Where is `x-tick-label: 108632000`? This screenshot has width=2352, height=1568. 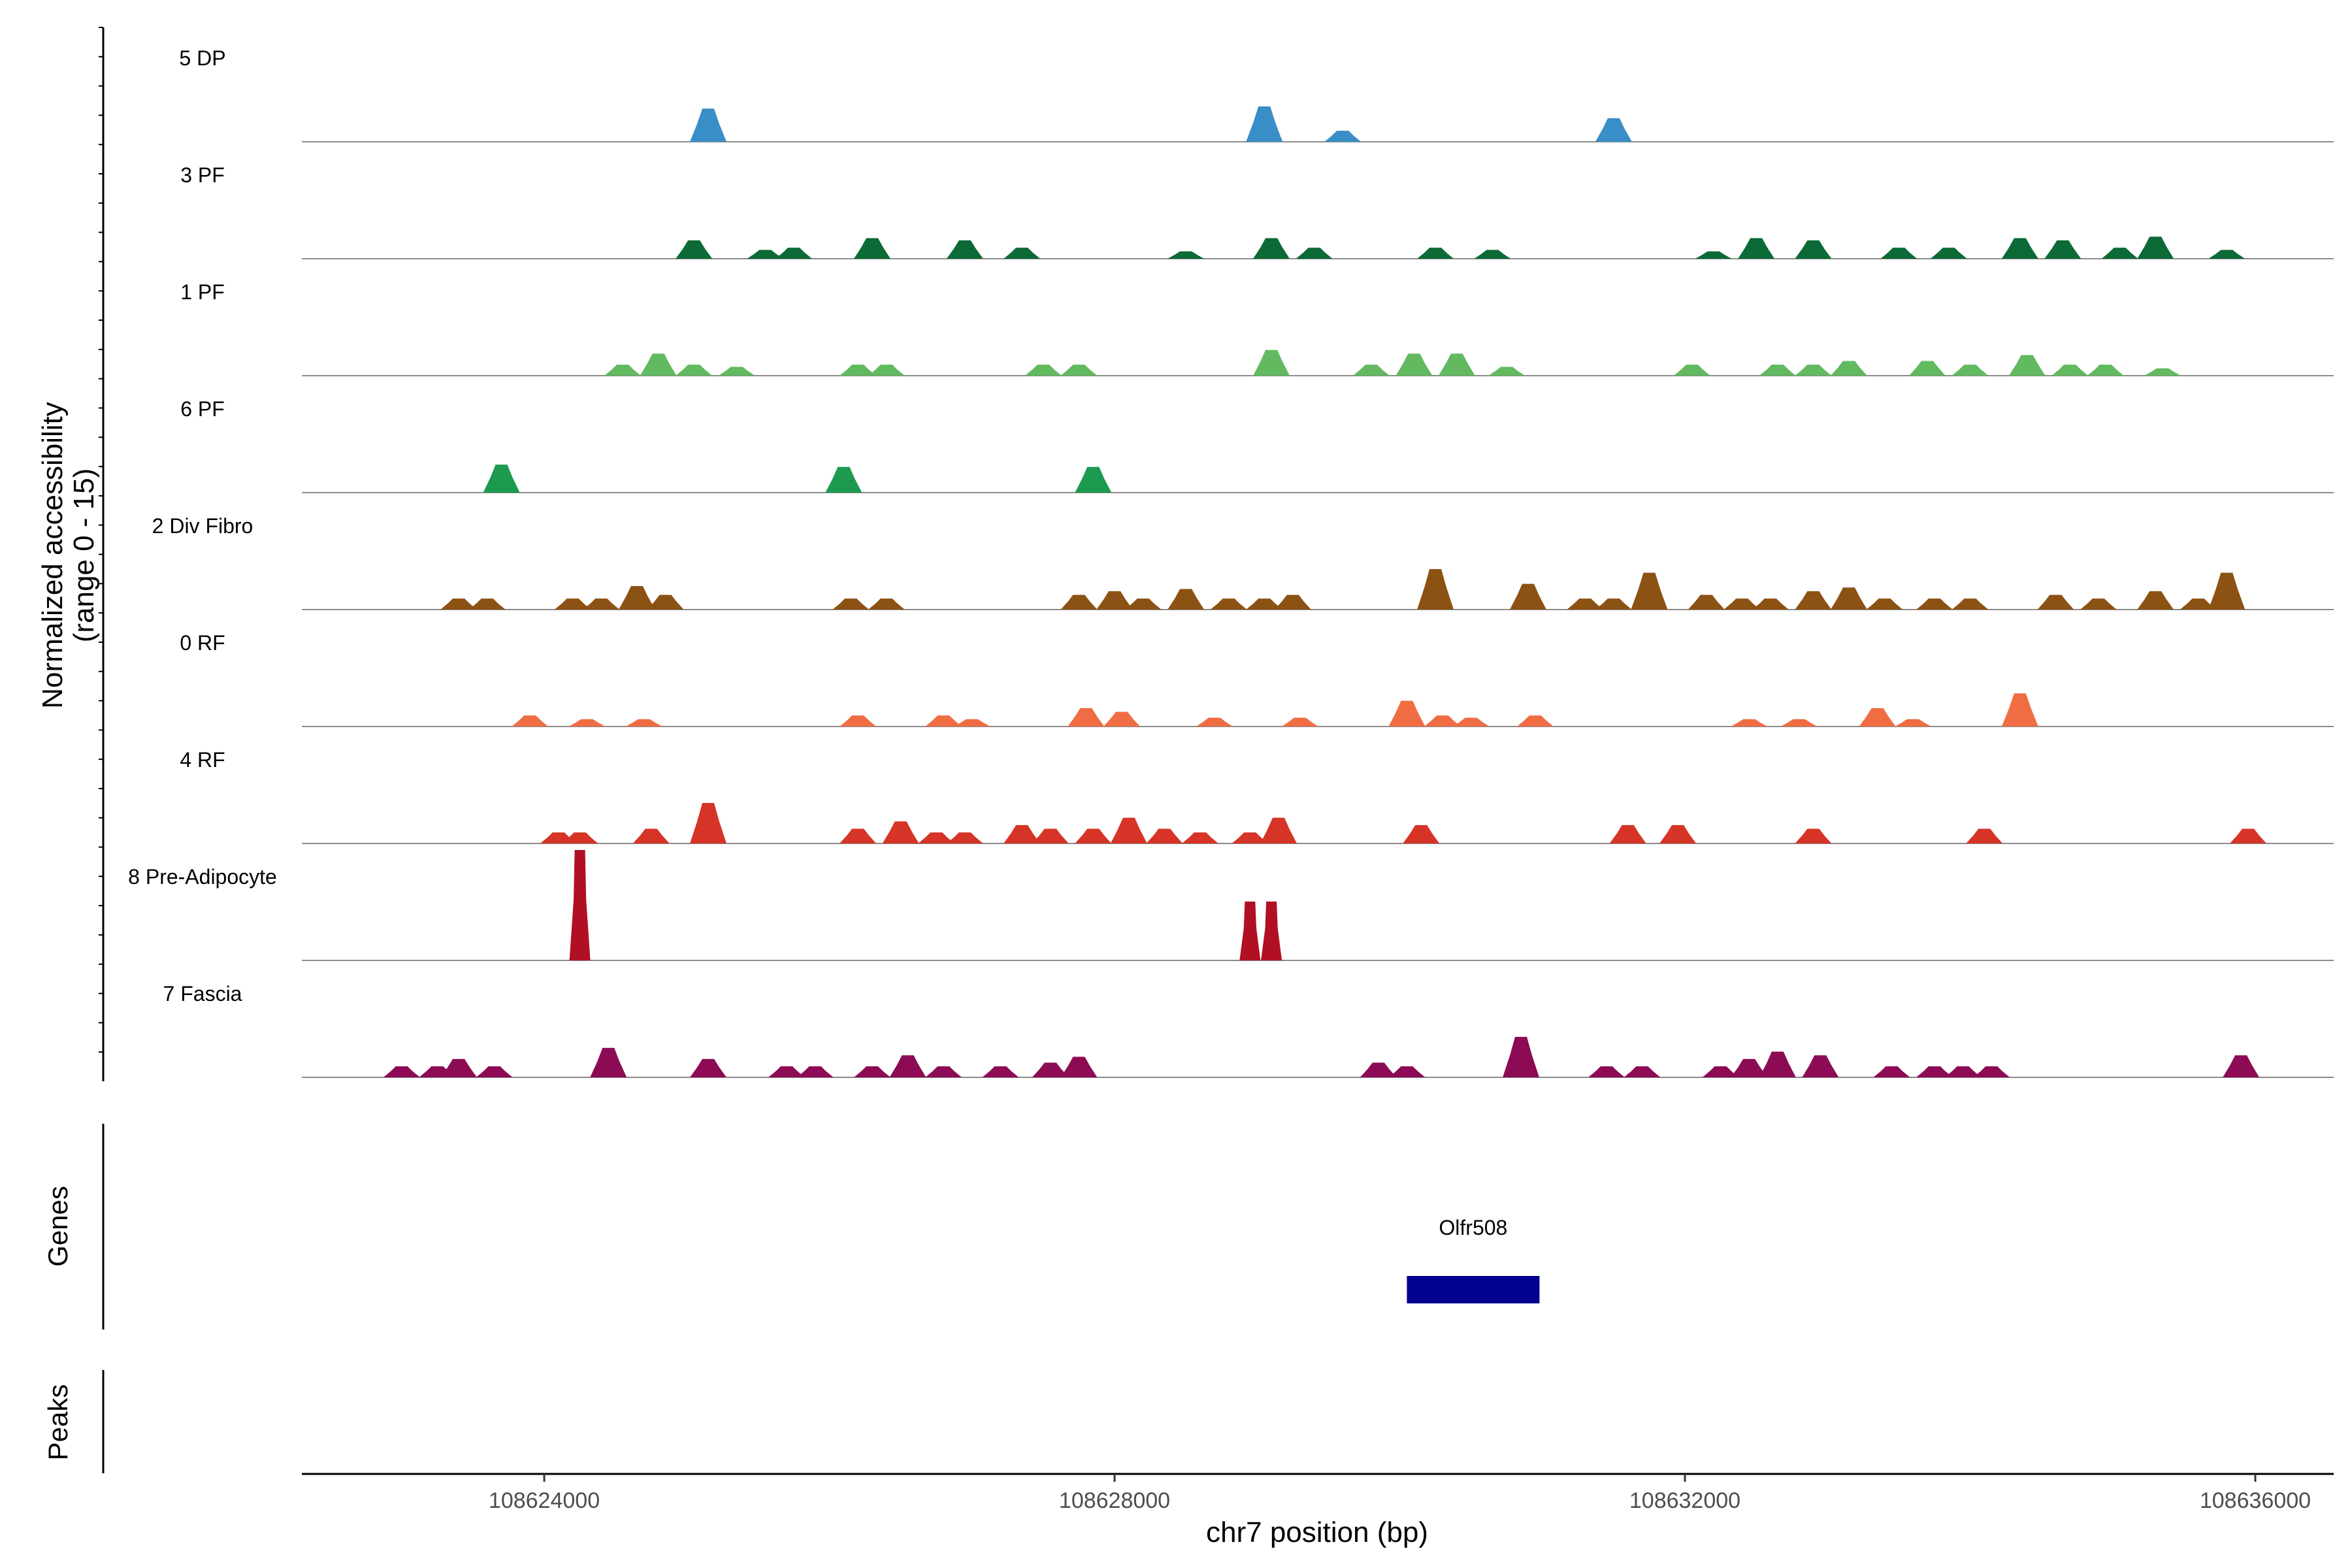 x-tick-label: 108632000 is located at coordinates (1684, 1500).